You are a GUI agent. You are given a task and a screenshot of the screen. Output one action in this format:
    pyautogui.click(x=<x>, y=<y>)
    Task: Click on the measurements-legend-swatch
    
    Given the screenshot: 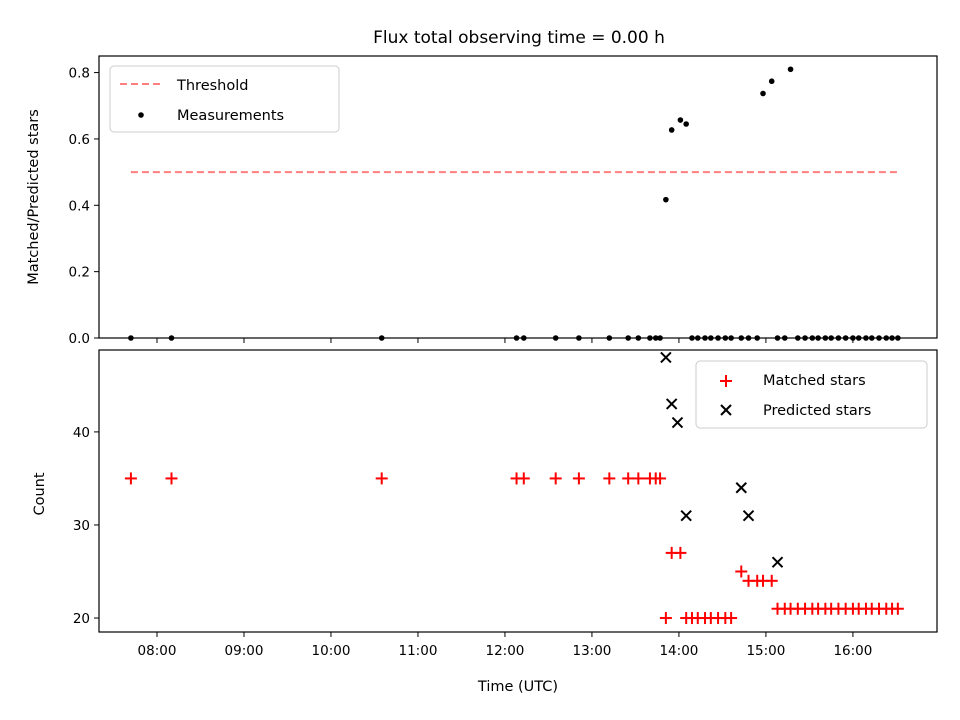 What is the action you would take?
    pyautogui.click(x=141, y=115)
    